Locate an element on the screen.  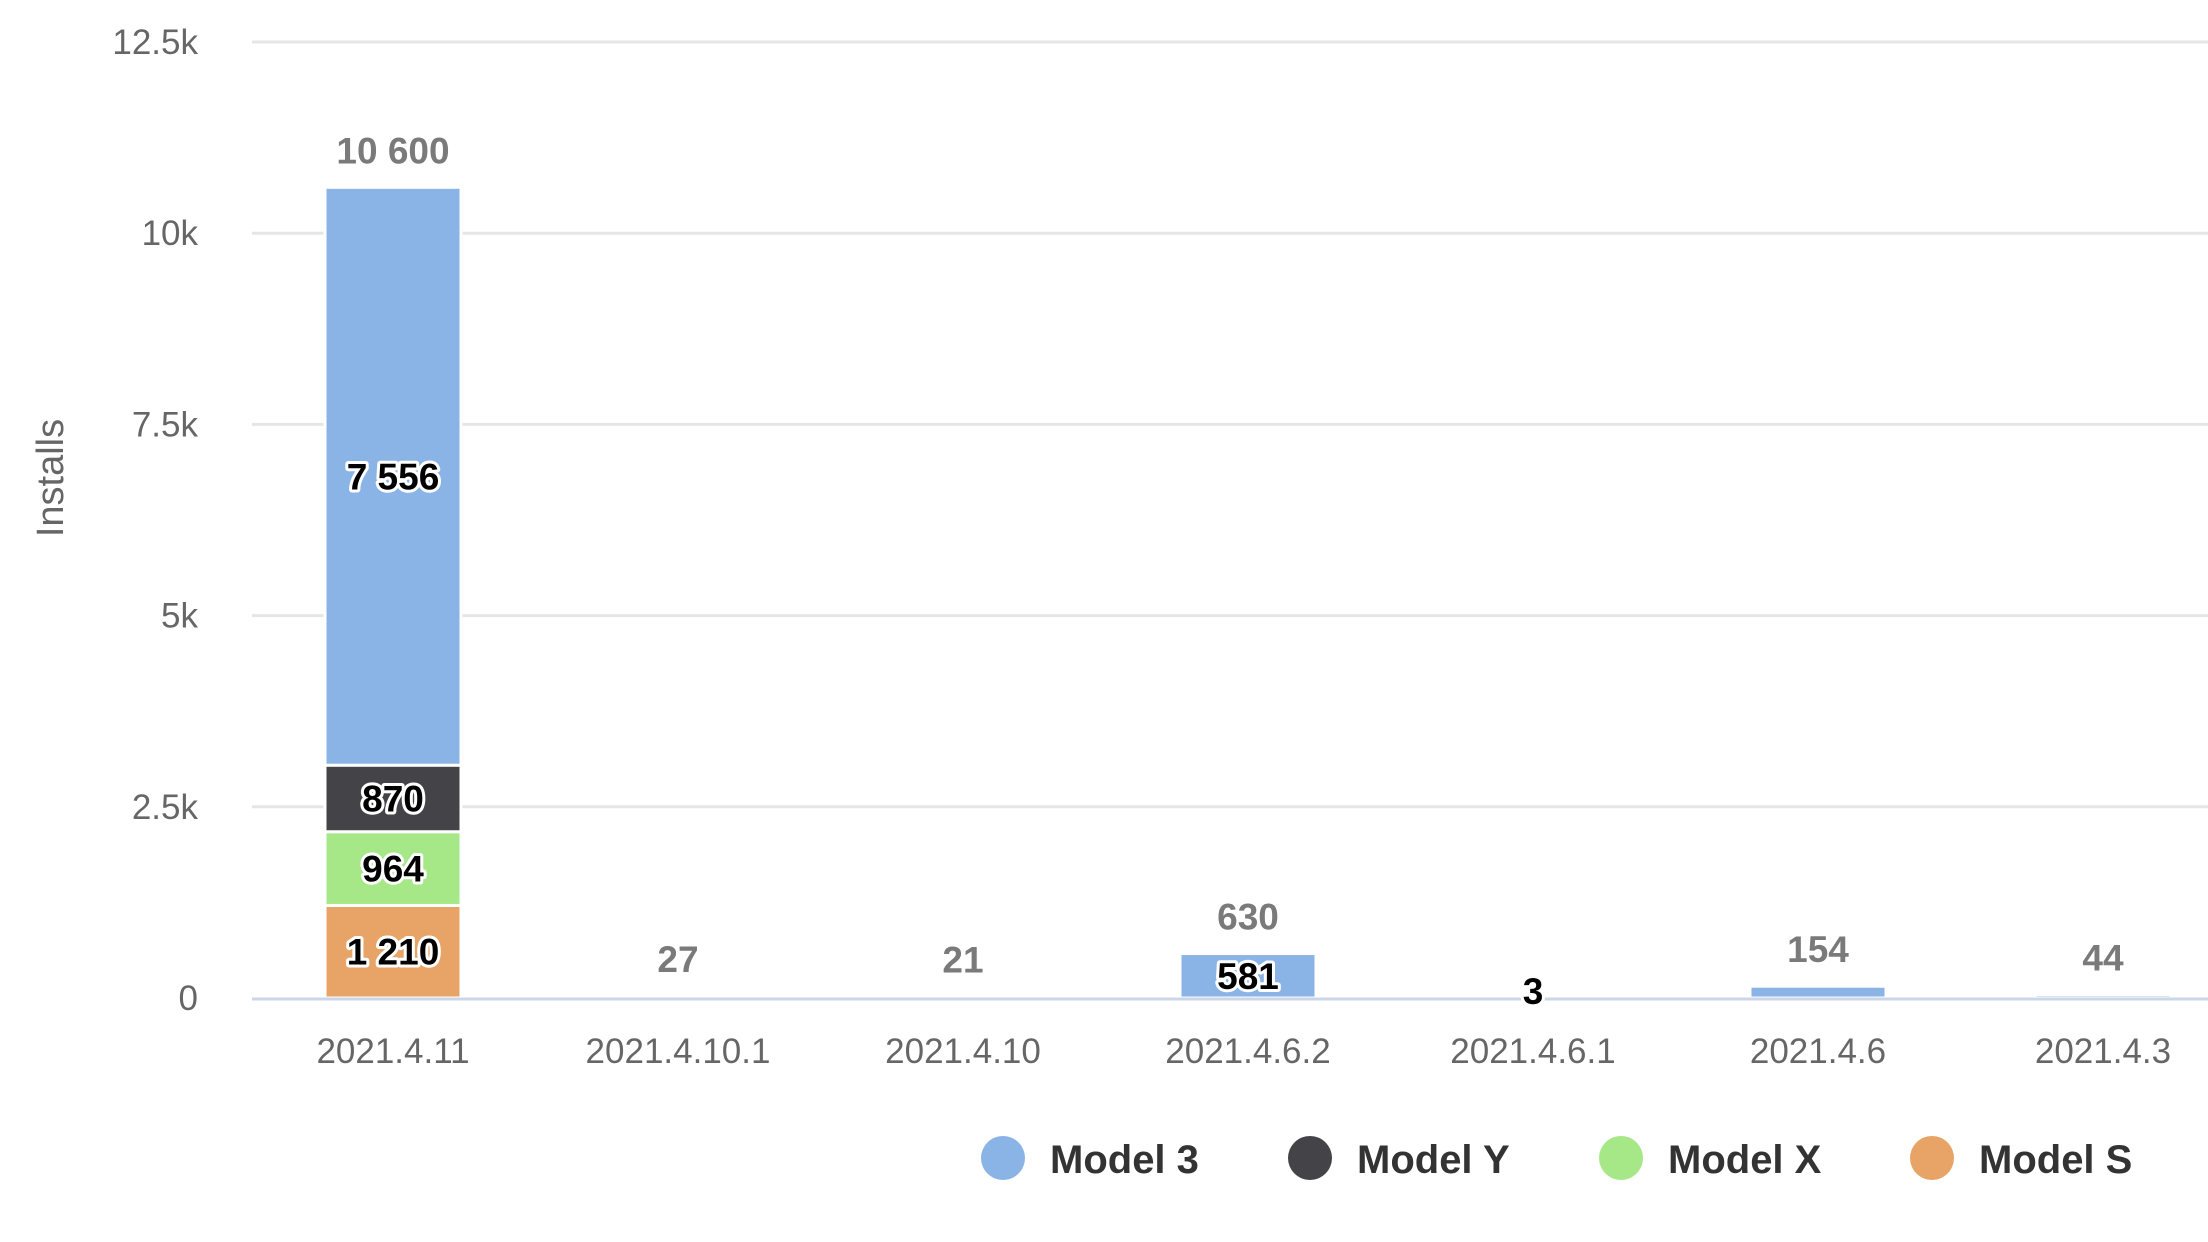
segment-label: 3 is located at coordinates (1533, 991).